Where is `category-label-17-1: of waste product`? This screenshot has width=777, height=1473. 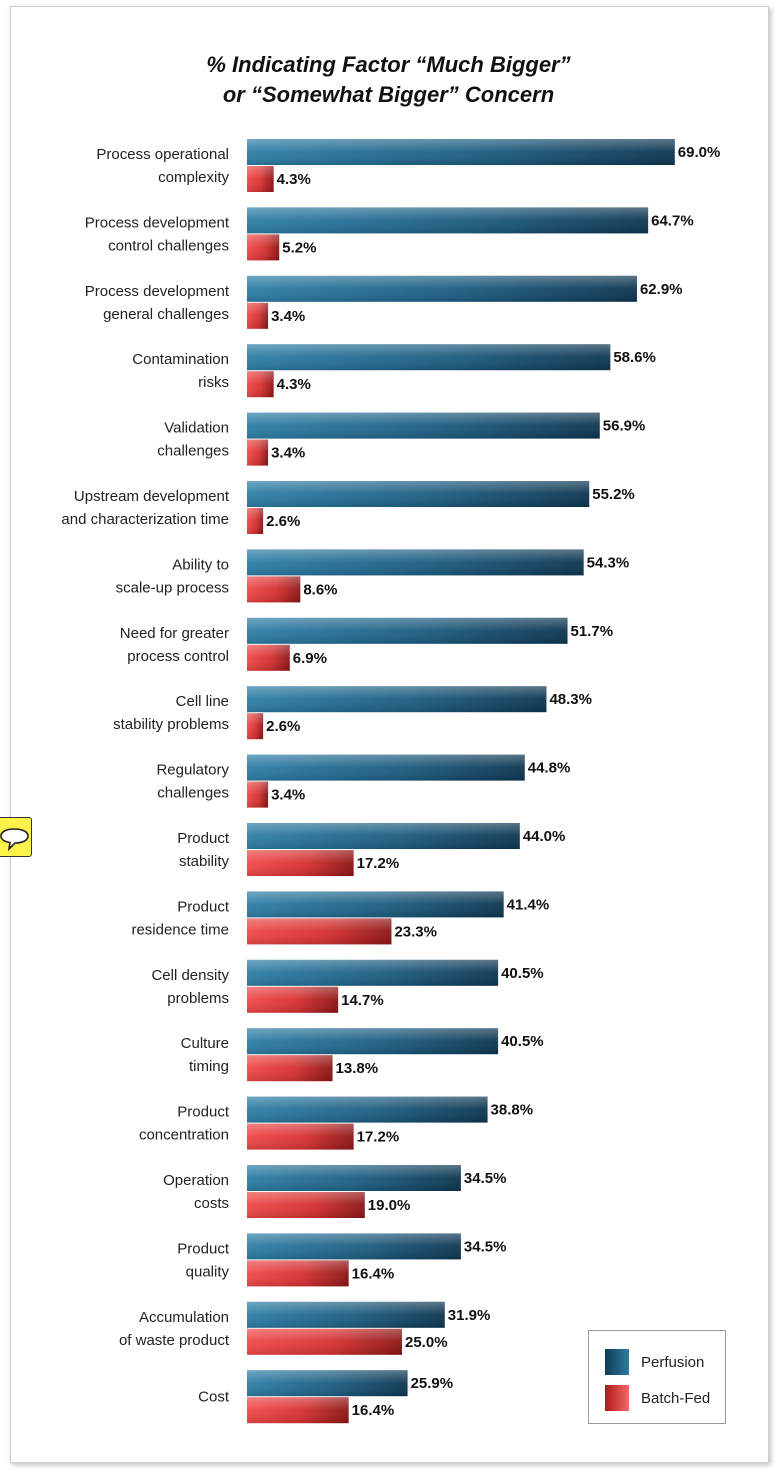 category-label-17-1: of waste product is located at coordinates (174, 1340).